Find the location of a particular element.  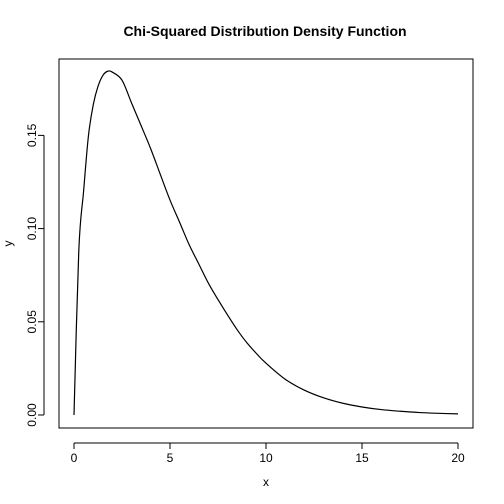

x-tick-label: 15 is located at coordinates (362, 458).